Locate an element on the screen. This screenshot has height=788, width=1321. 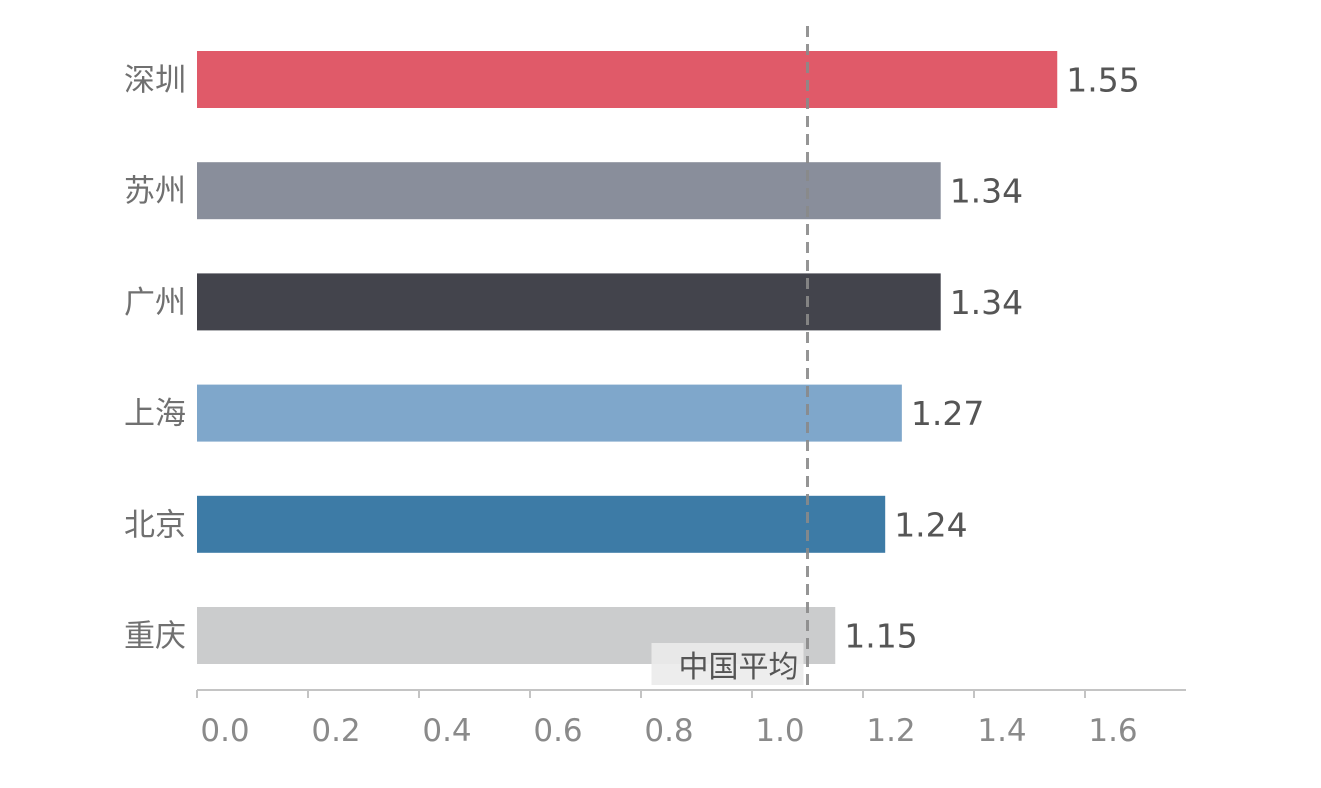
value-label: 1.15 is located at coordinates (880, 636).